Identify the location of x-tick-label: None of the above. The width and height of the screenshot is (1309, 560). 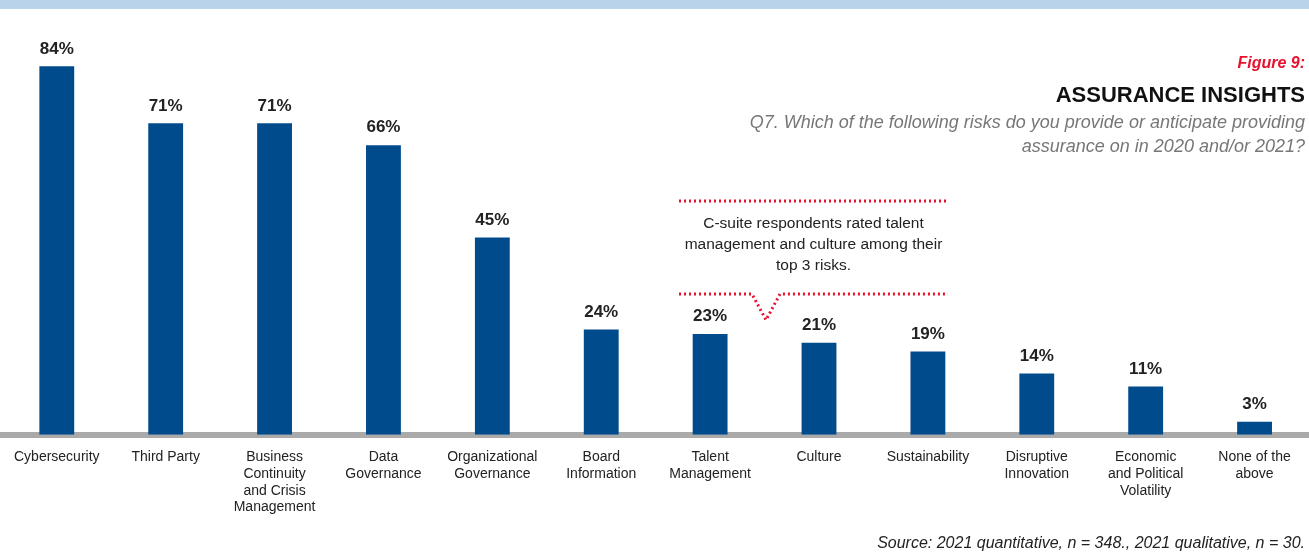
(1254, 464).